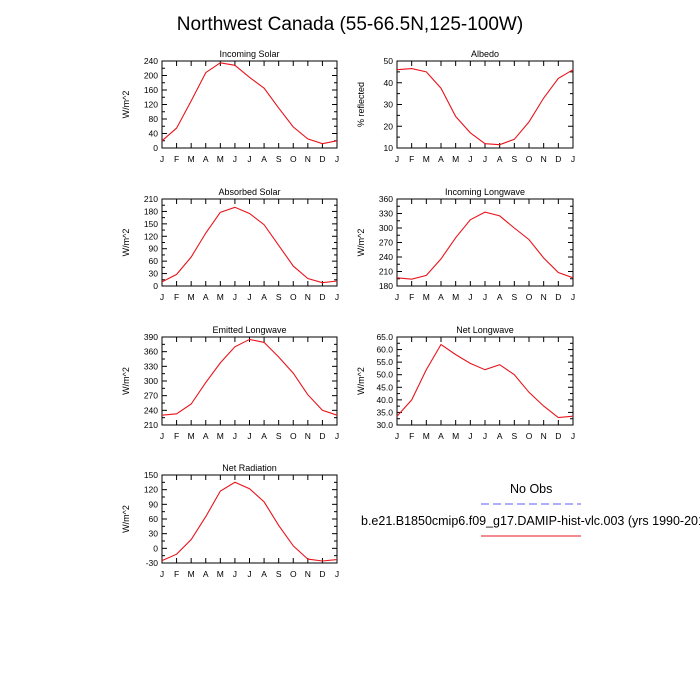 This screenshot has width=700, height=700. I want to click on y-tick-label: 200, so click(151, 76).